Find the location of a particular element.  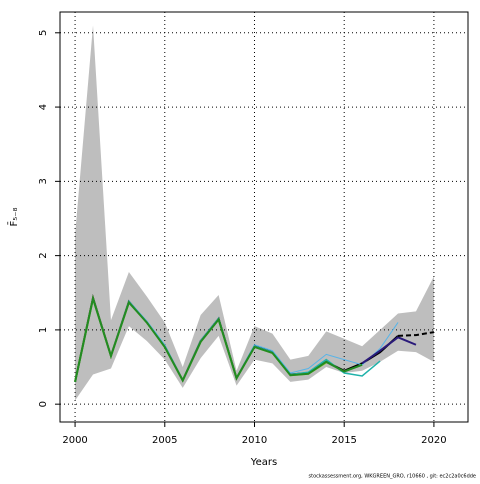

x-tick-label: 2000 is located at coordinates (74, 440).